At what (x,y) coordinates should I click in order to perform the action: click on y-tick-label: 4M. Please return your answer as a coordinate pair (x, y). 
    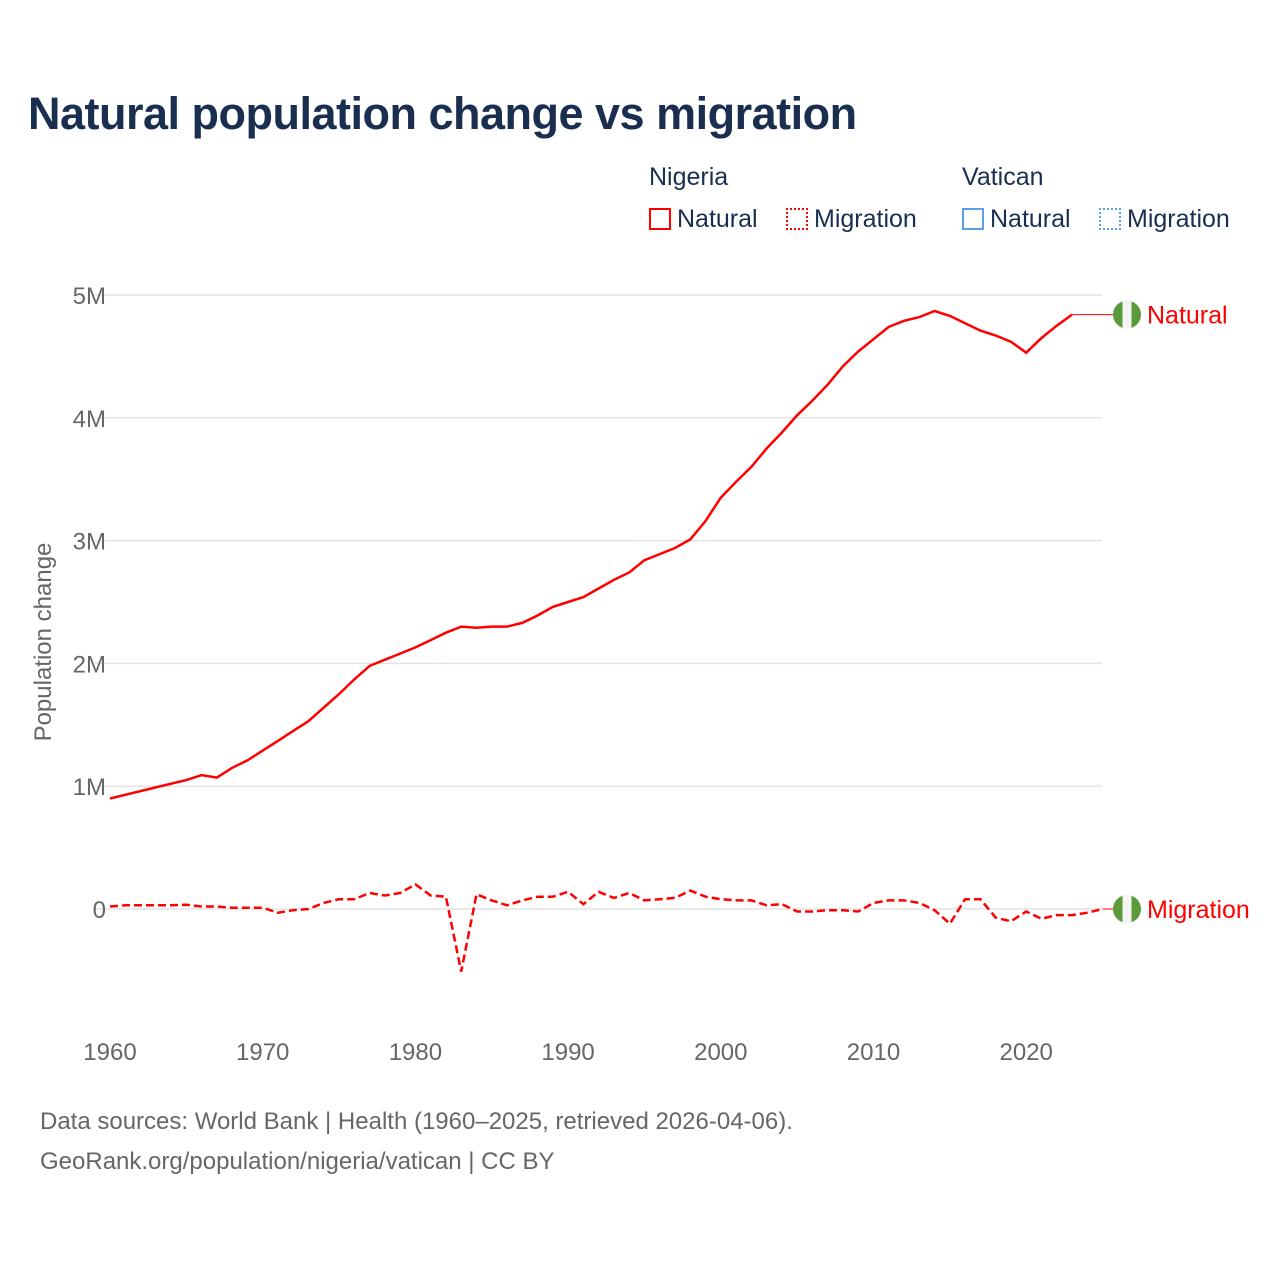
    Looking at the image, I should click on (89, 419).